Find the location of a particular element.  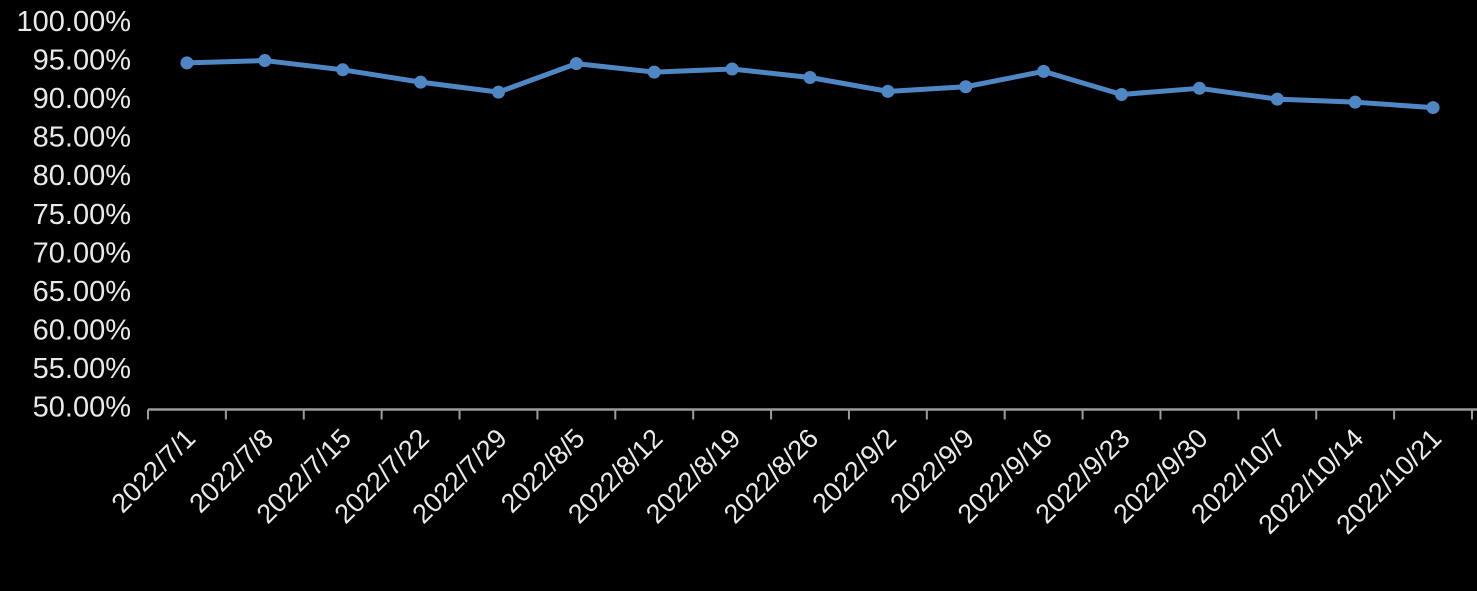

y-tick-label: 85.00% is located at coordinates (82, 138).